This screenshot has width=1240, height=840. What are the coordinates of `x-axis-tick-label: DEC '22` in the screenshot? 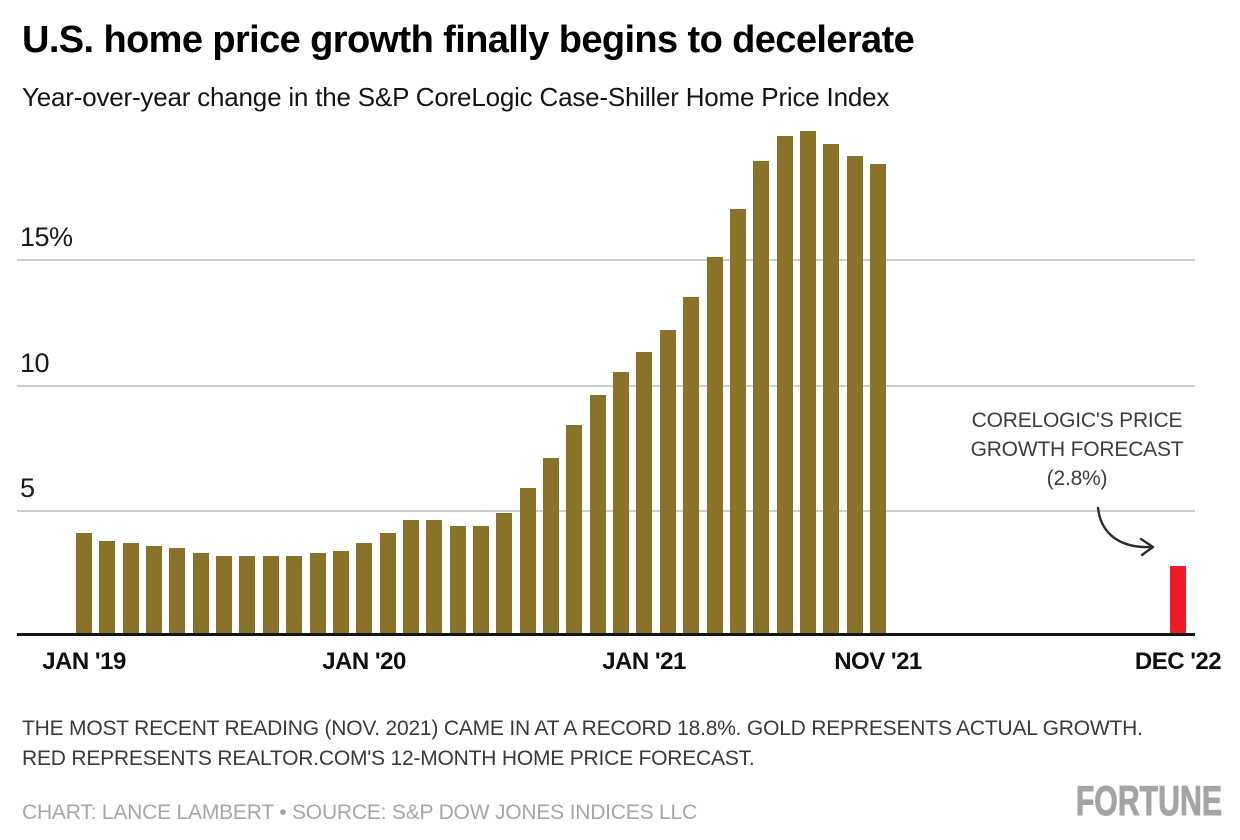 It's located at (1178, 661).